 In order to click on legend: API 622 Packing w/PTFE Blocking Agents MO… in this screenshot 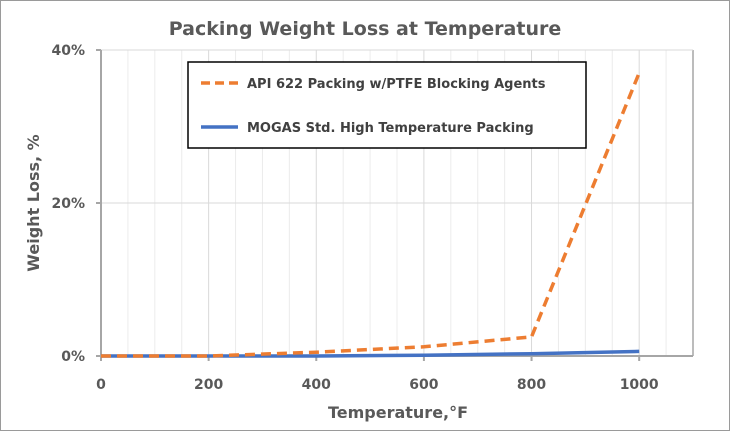, I will do `click(387, 105)`.